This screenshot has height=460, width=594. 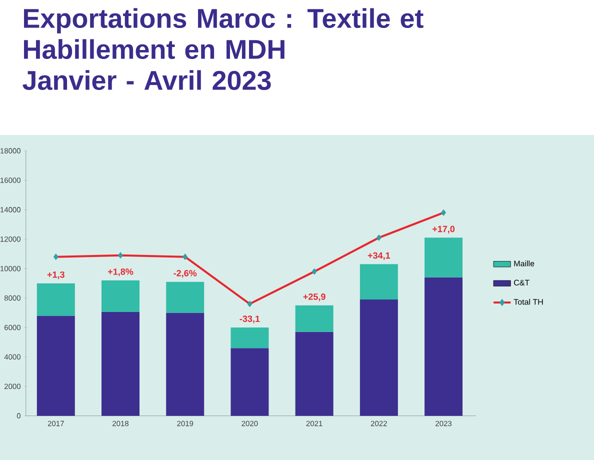 What do you see at coordinates (185, 274) in the screenshot?
I see `annotation: -2,6%` at bounding box center [185, 274].